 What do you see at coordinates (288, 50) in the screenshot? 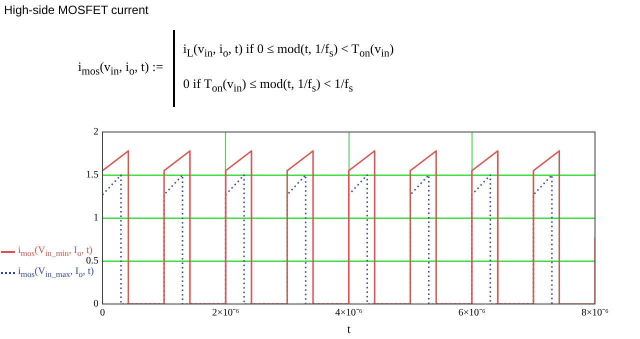
I see `text: i$_{L}$(v$_{in}$, i$_{o}$, t) if 0 ≤ mod(t, 1/f$_{s}$) < T$_{on}$(v$_{in}$)` at bounding box center [288, 50].